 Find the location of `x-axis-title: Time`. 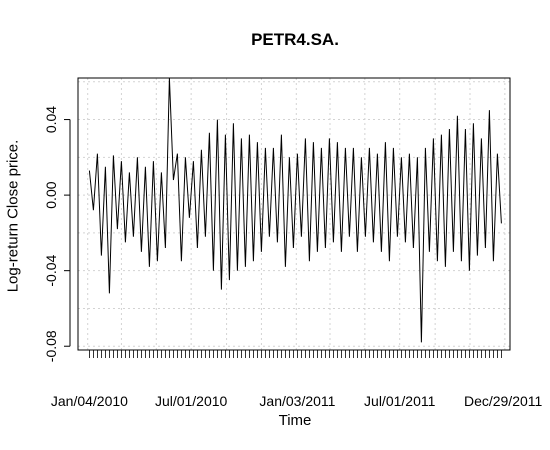

x-axis-title: Time is located at coordinates (295, 420).